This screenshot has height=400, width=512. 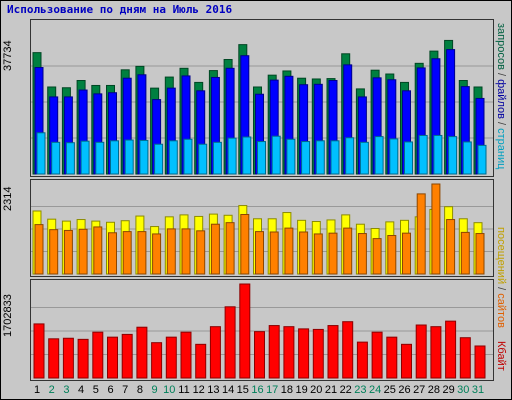 What do you see at coordinates (501, 96) in the screenshot?
I see `top-legend: запросов / файлов / страниц` at bounding box center [501, 96].